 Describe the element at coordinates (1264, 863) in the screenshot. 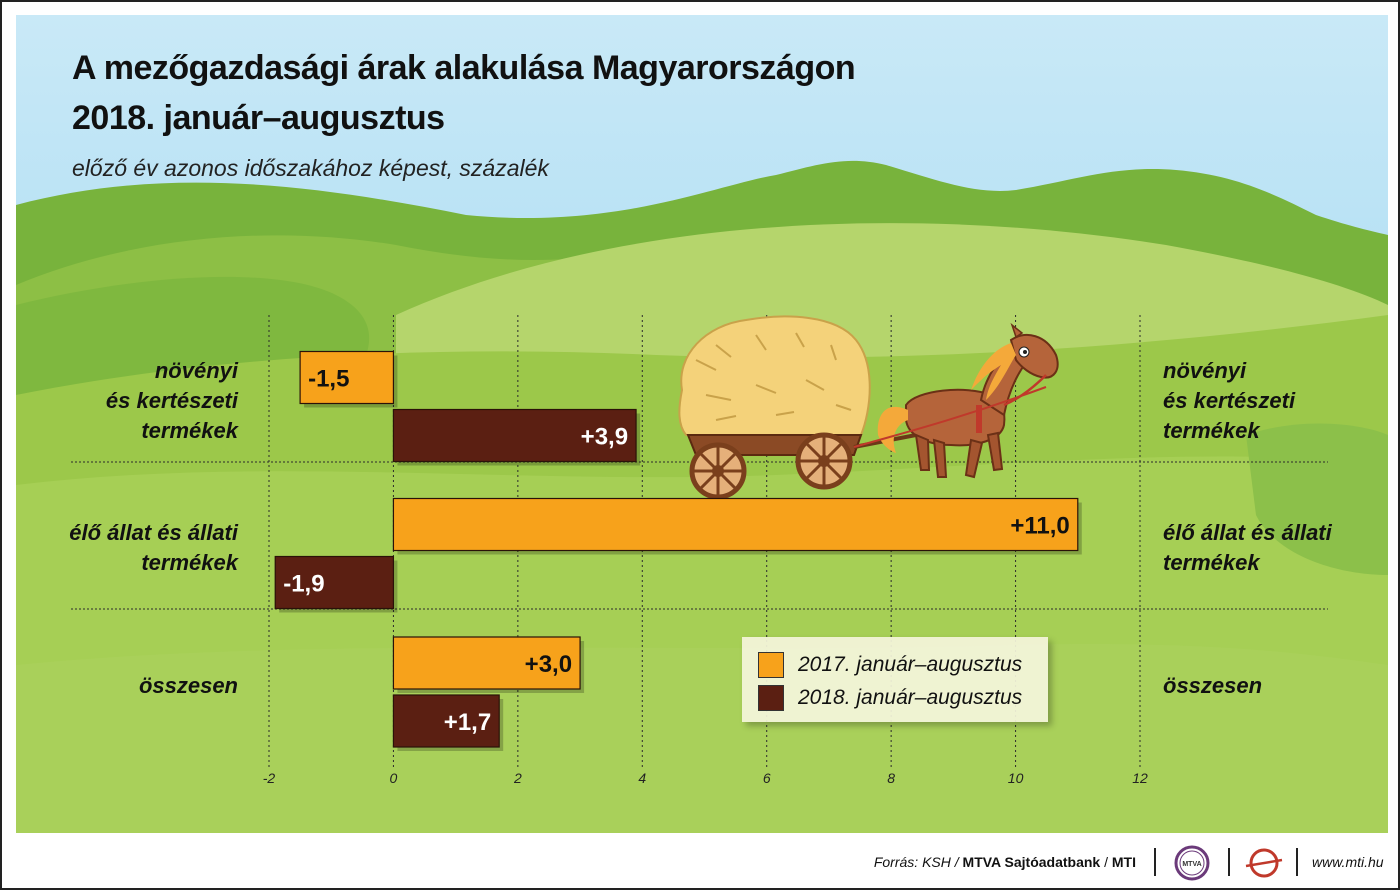

I see `mti-logo` at that location.